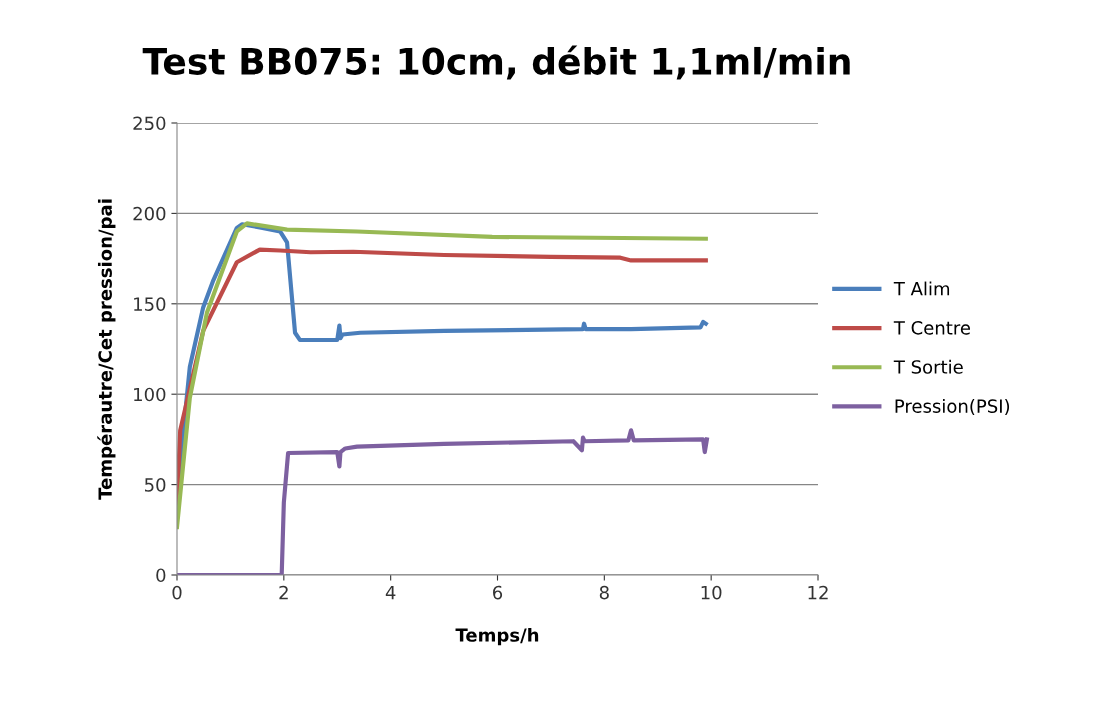 The width and height of the screenshot is (1101, 709). What do you see at coordinates (390, 592) in the screenshot?
I see `x-tick-label: 4` at bounding box center [390, 592].